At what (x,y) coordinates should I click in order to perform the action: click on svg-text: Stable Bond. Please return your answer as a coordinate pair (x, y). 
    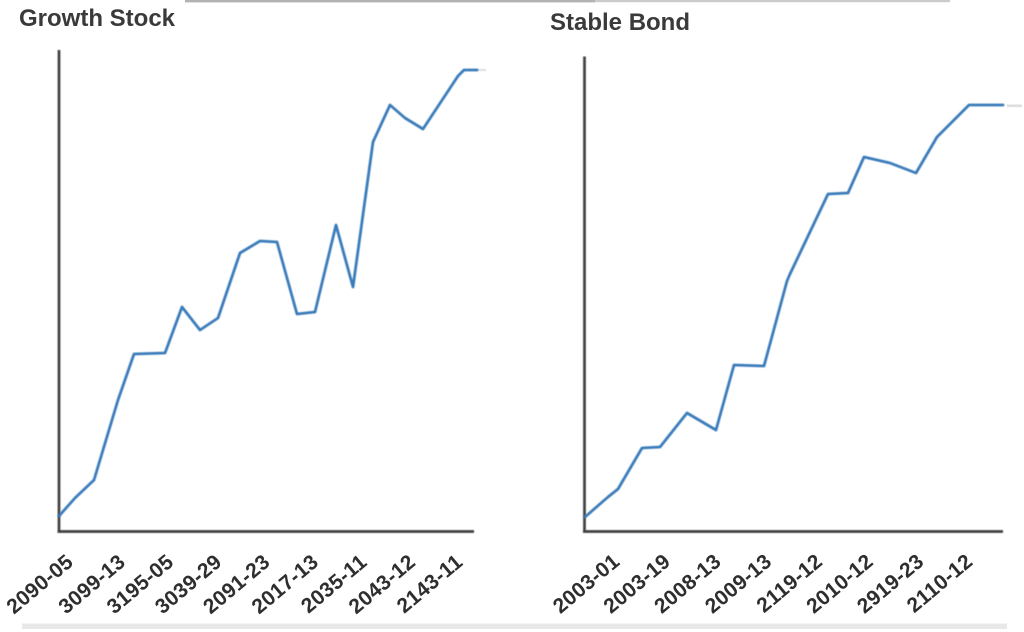
    Looking at the image, I should click on (620, 22).